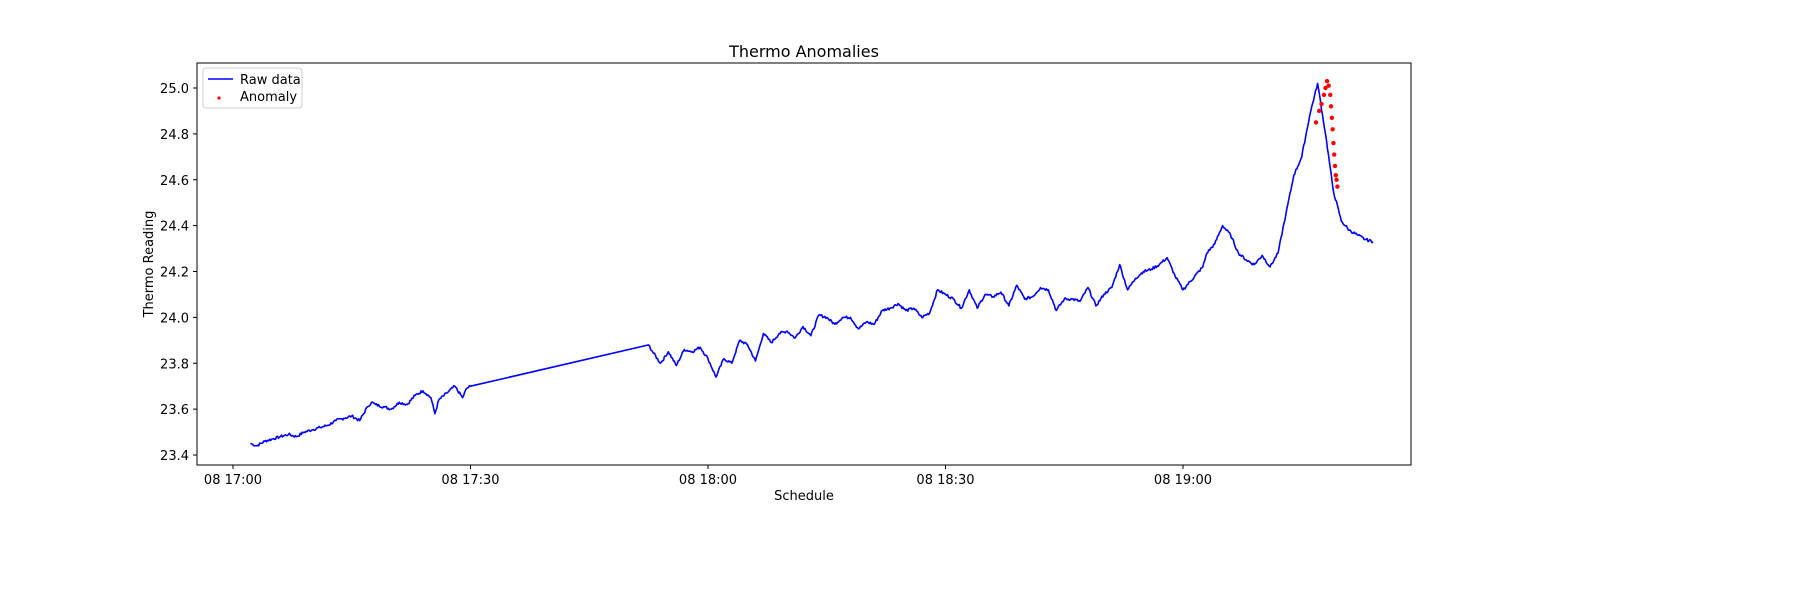  I want to click on legend-label-raw: Raw data, so click(270, 80).